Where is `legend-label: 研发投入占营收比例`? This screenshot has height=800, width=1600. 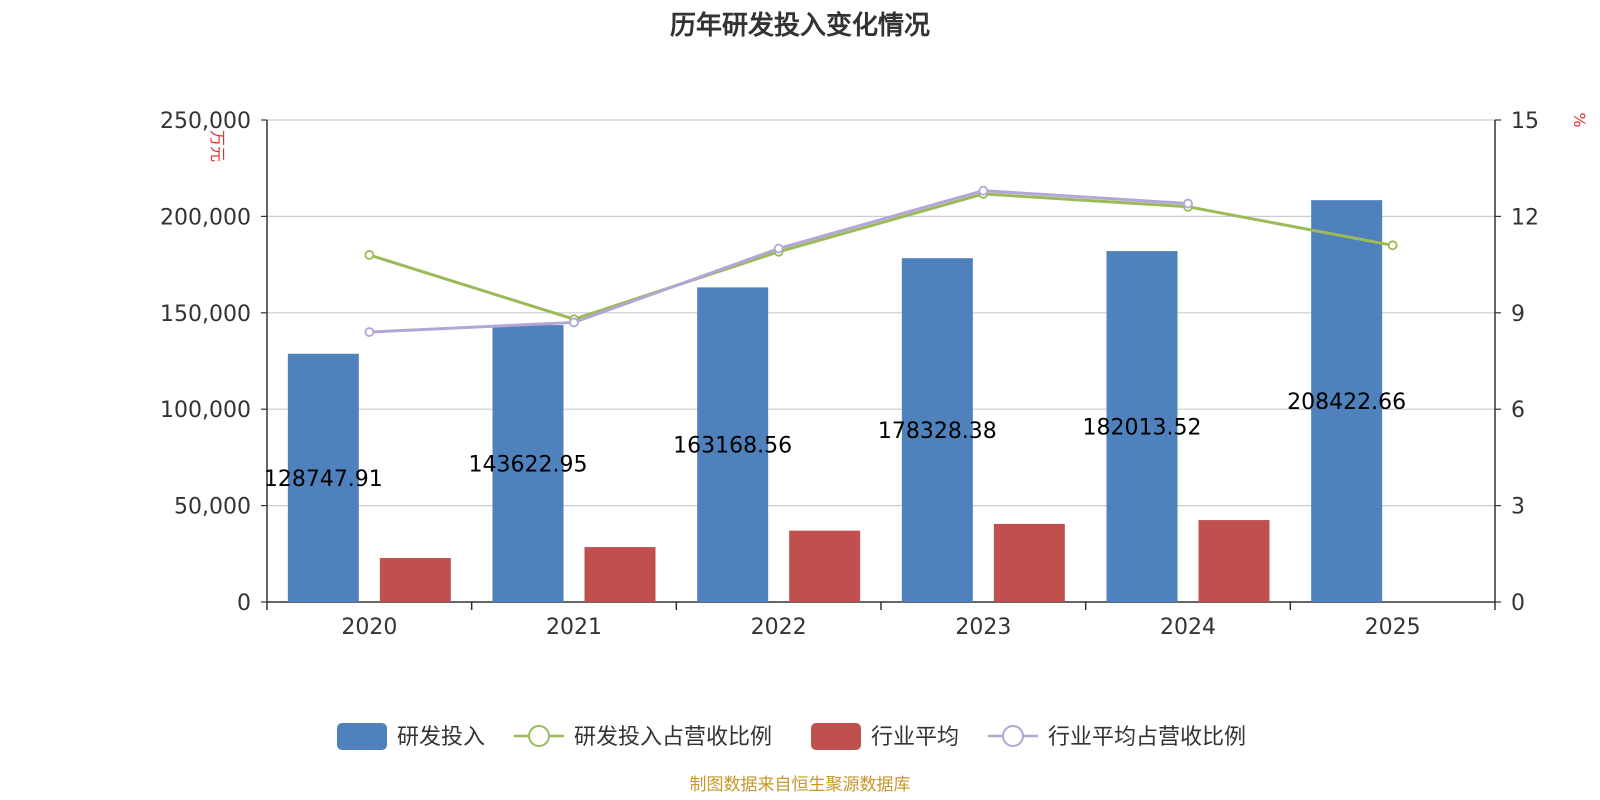
legend-label: 研发投入占营收比例 is located at coordinates (673, 737).